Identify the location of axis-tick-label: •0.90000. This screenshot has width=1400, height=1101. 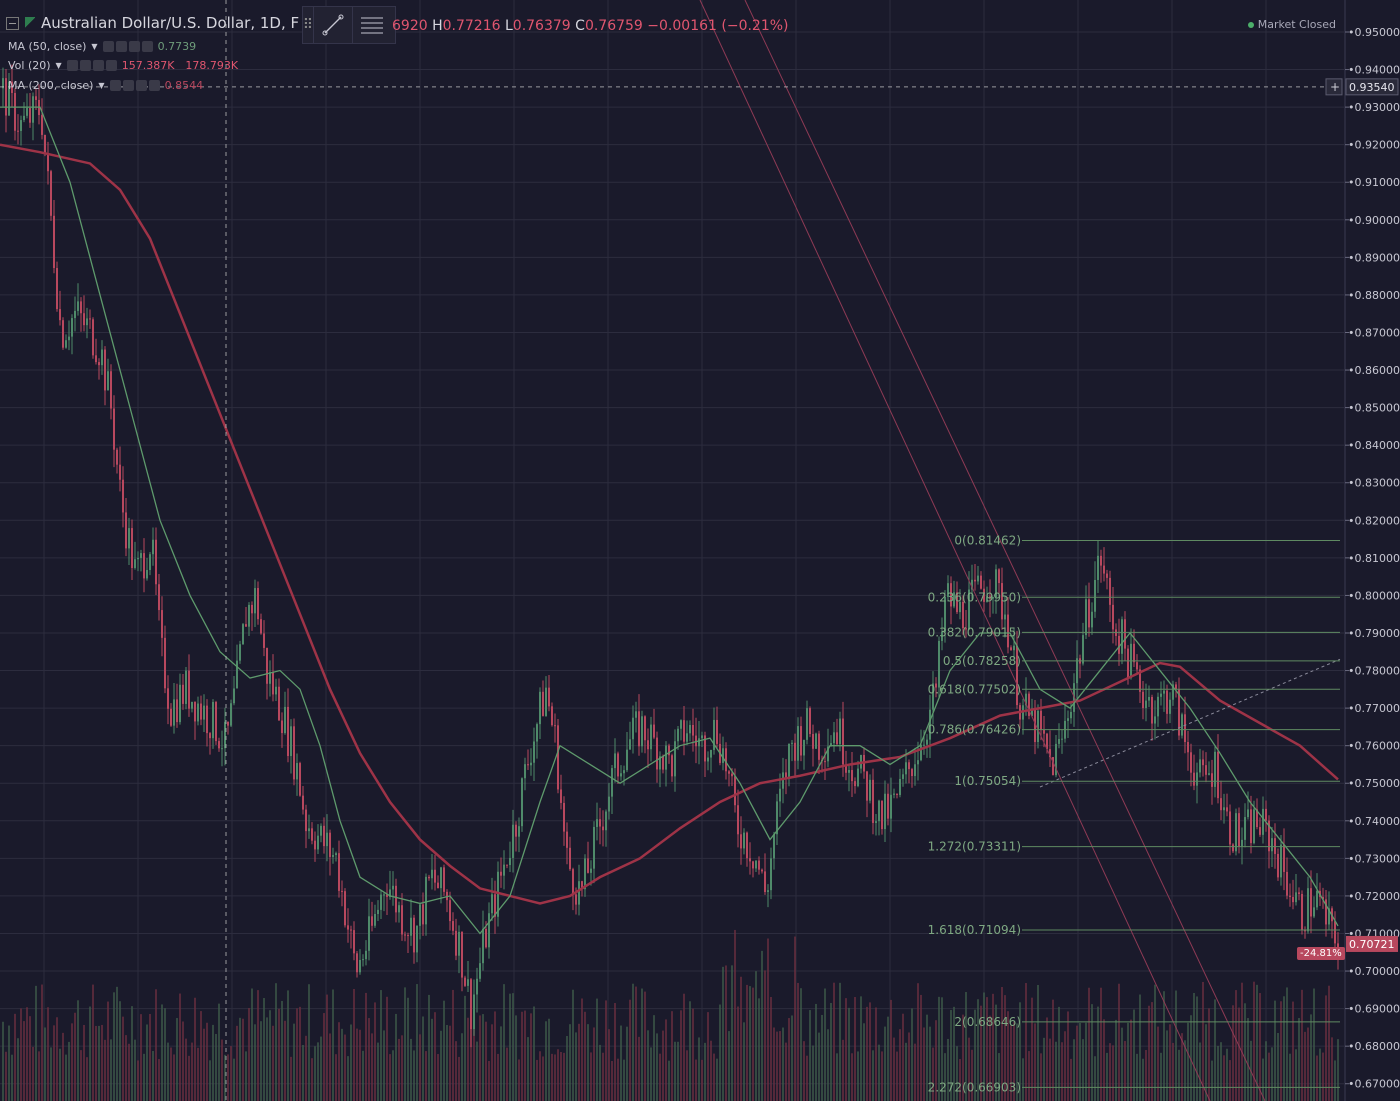
(1374, 220).